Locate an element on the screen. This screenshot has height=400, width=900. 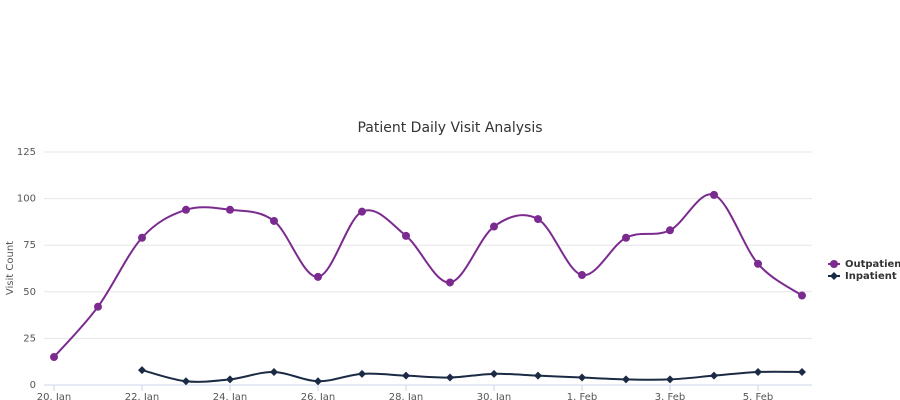
x-tick-label: 5. Feb is located at coordinates (758, 396).